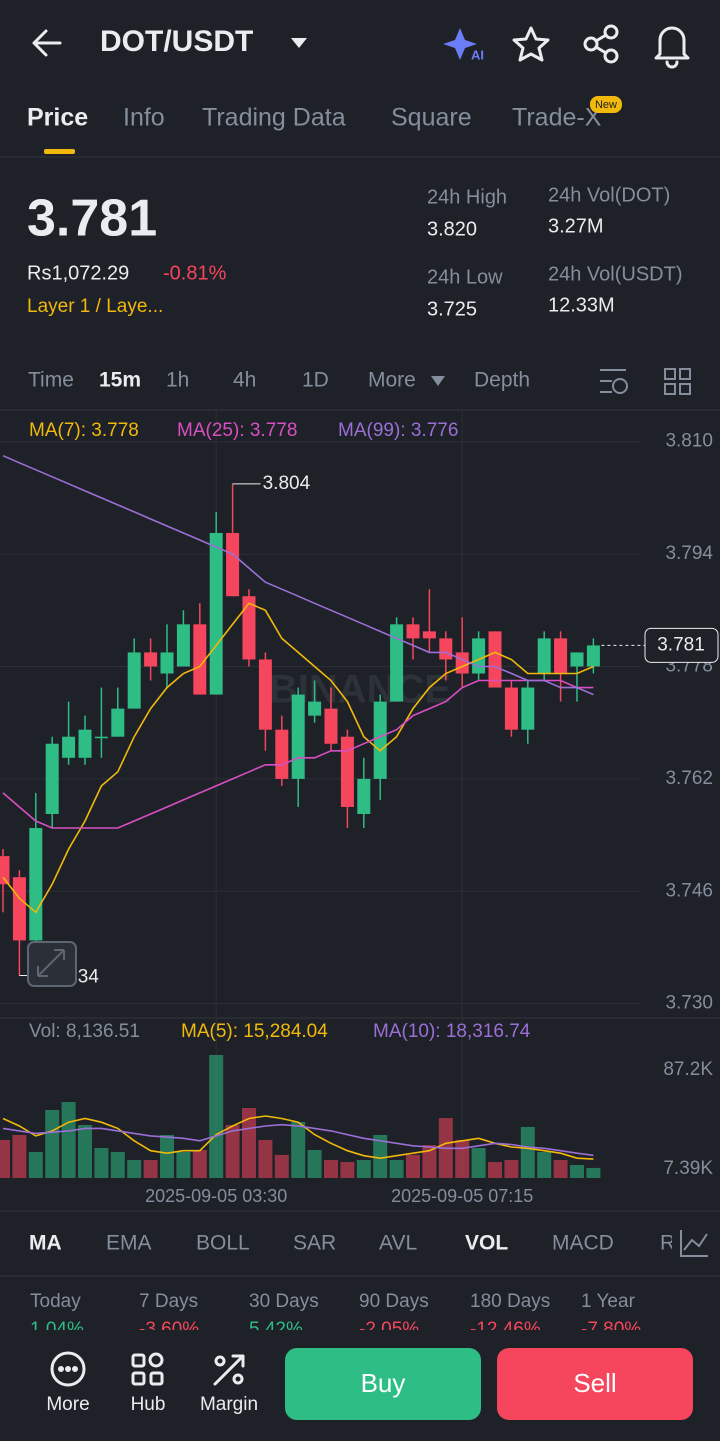  I want to click on active-tab-indicator, so click(59, 151).